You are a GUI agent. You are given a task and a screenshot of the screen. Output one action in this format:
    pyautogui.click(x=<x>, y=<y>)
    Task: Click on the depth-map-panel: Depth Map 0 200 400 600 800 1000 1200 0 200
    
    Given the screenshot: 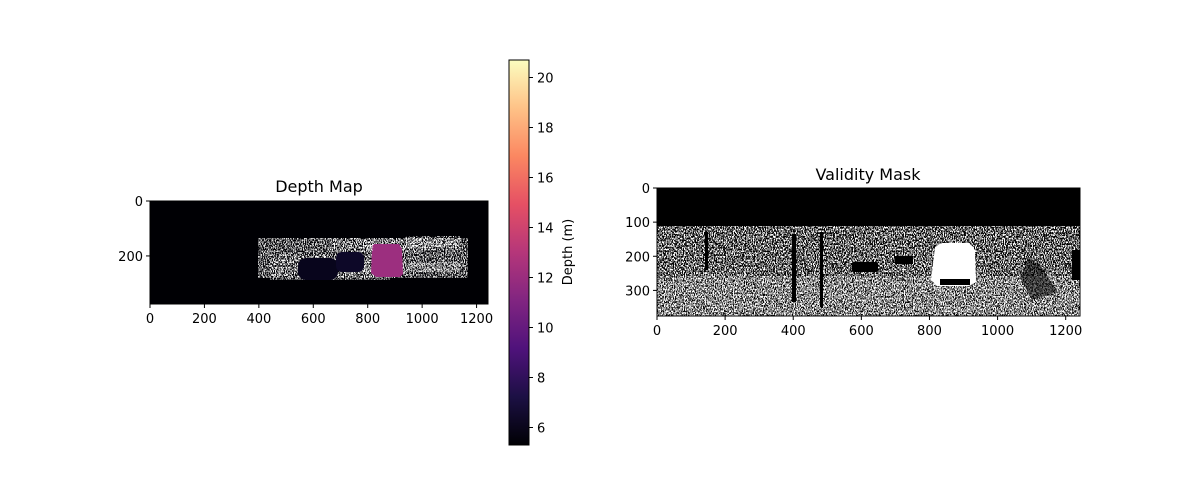 What is the action you would take?
    pyautogui.click(x=305, y=252)
    